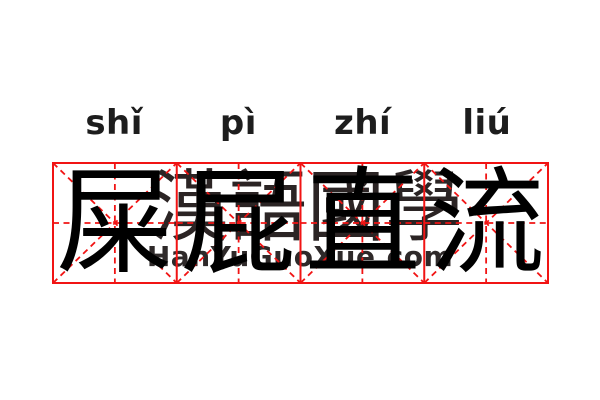  Describe the element at coordinates (363, 123) in the screenshot. I see `pinyin-syllable-3: zhí` at that location.